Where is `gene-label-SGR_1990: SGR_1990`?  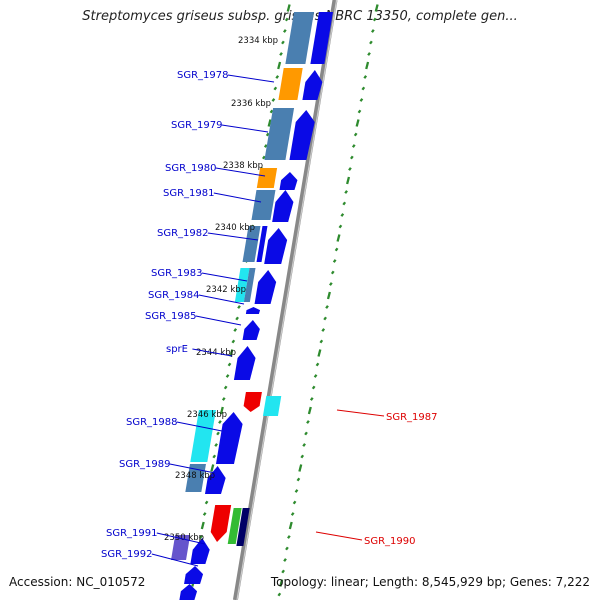
gene-label-SGR_1990: SGR_1990 is located at coordinates (365, 539).